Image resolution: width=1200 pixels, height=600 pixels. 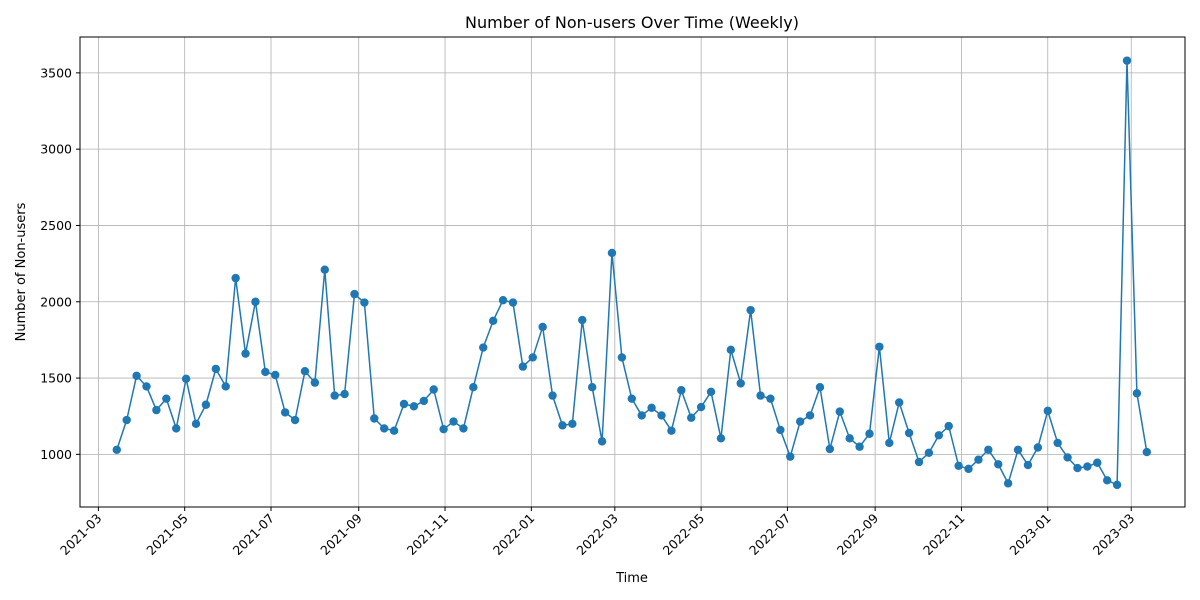 I want to click on y-tick-label: 2000, so click(x=56, y=301).